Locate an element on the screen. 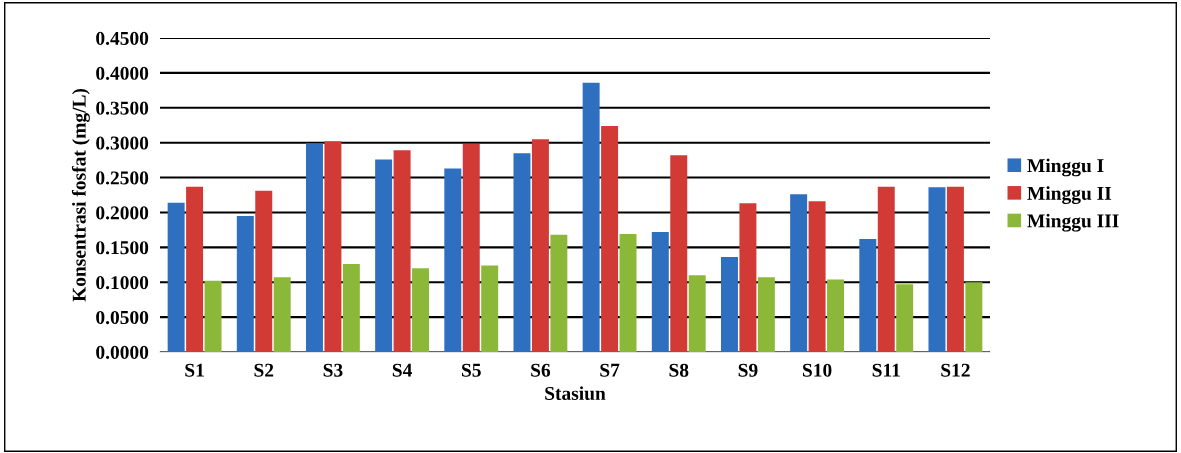  x-tick-label: S8 is located at coordinates (679, 370).